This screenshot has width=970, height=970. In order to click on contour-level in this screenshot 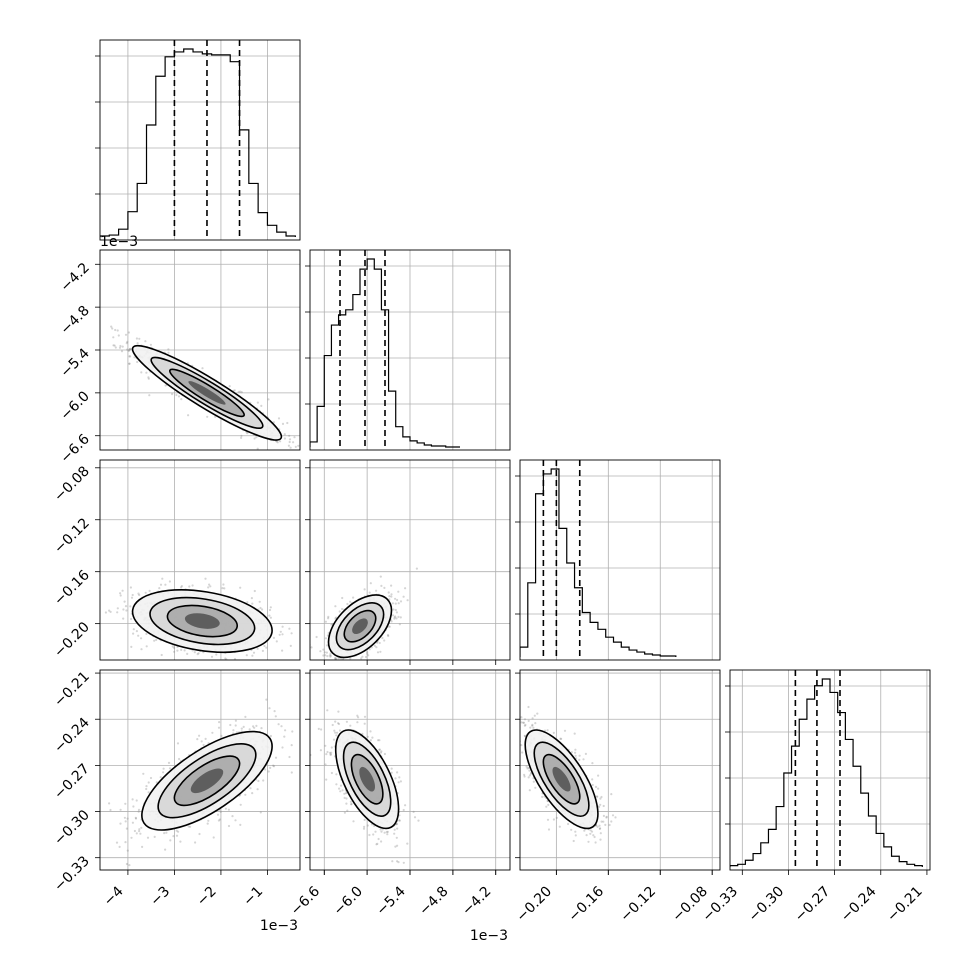, I will do `click(207, 781)`.